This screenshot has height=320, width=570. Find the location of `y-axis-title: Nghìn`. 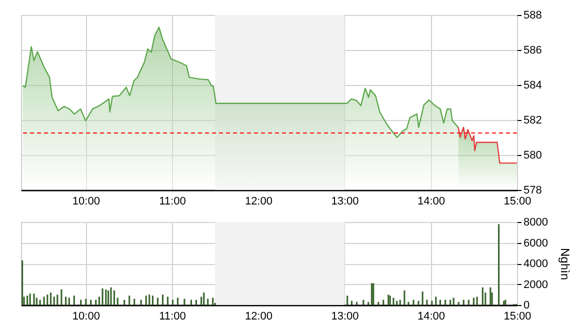

y-axis-title: Nghìn is located at coordinates (564, 264).